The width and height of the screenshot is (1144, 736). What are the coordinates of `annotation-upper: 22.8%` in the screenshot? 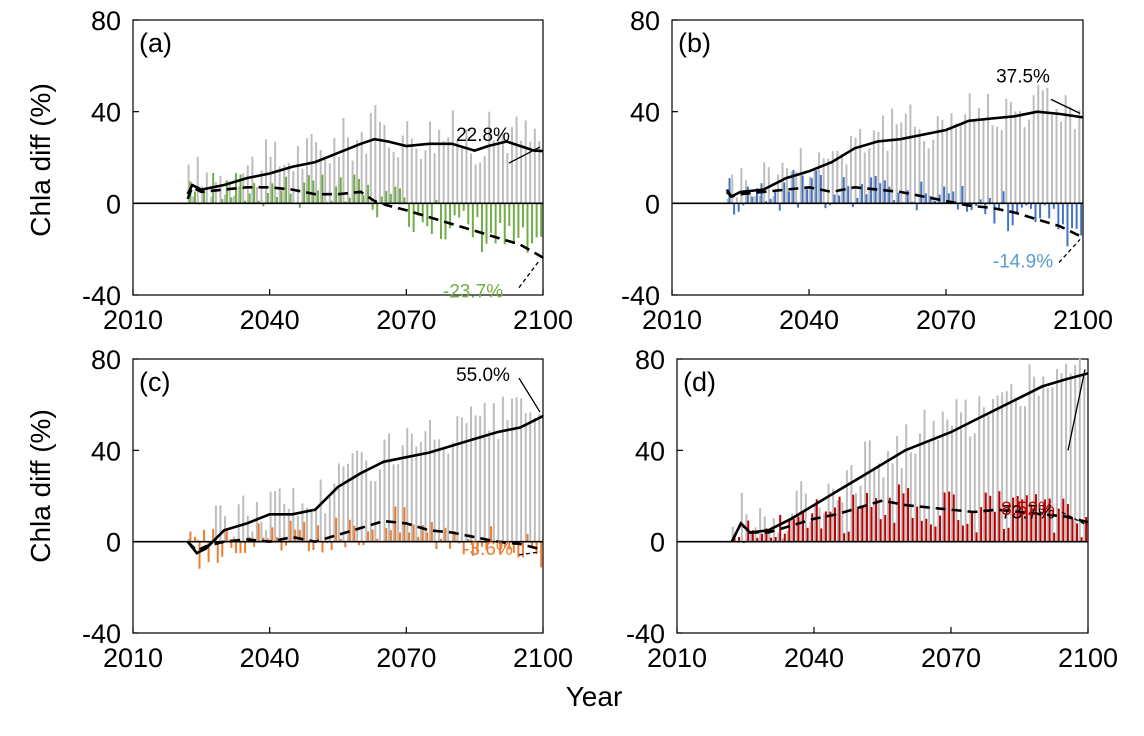 It's located at (483, 135).